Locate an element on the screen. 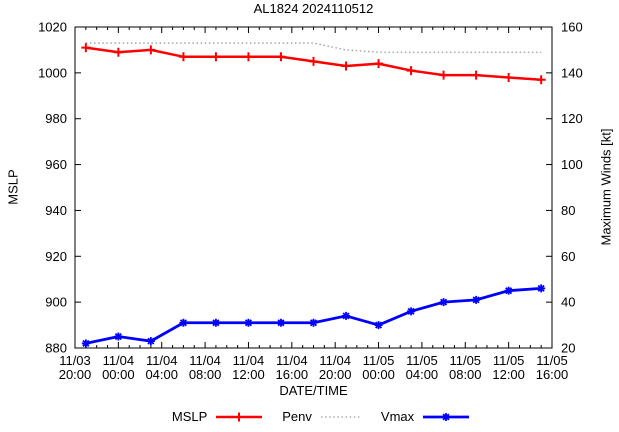 The height and width of the screenshot is (432, 619). svg-text: 900 is located at coordinates (56, 302).